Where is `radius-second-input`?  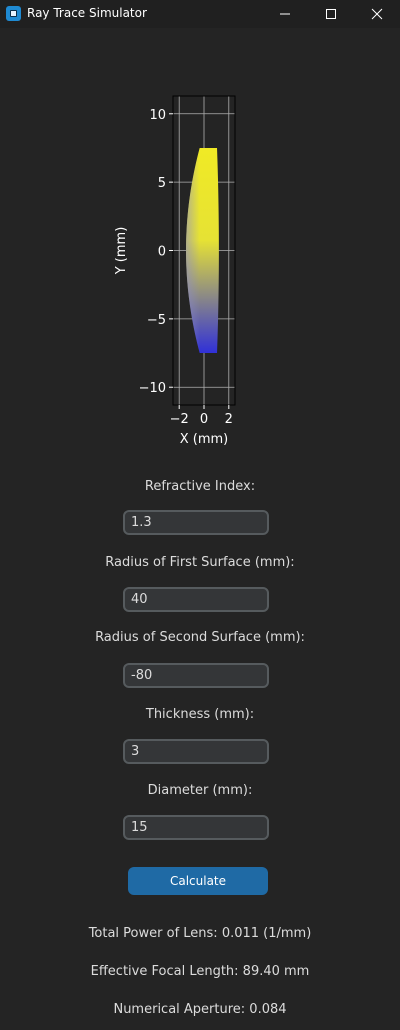
radius-second-input is located at coordinates (196, 675).